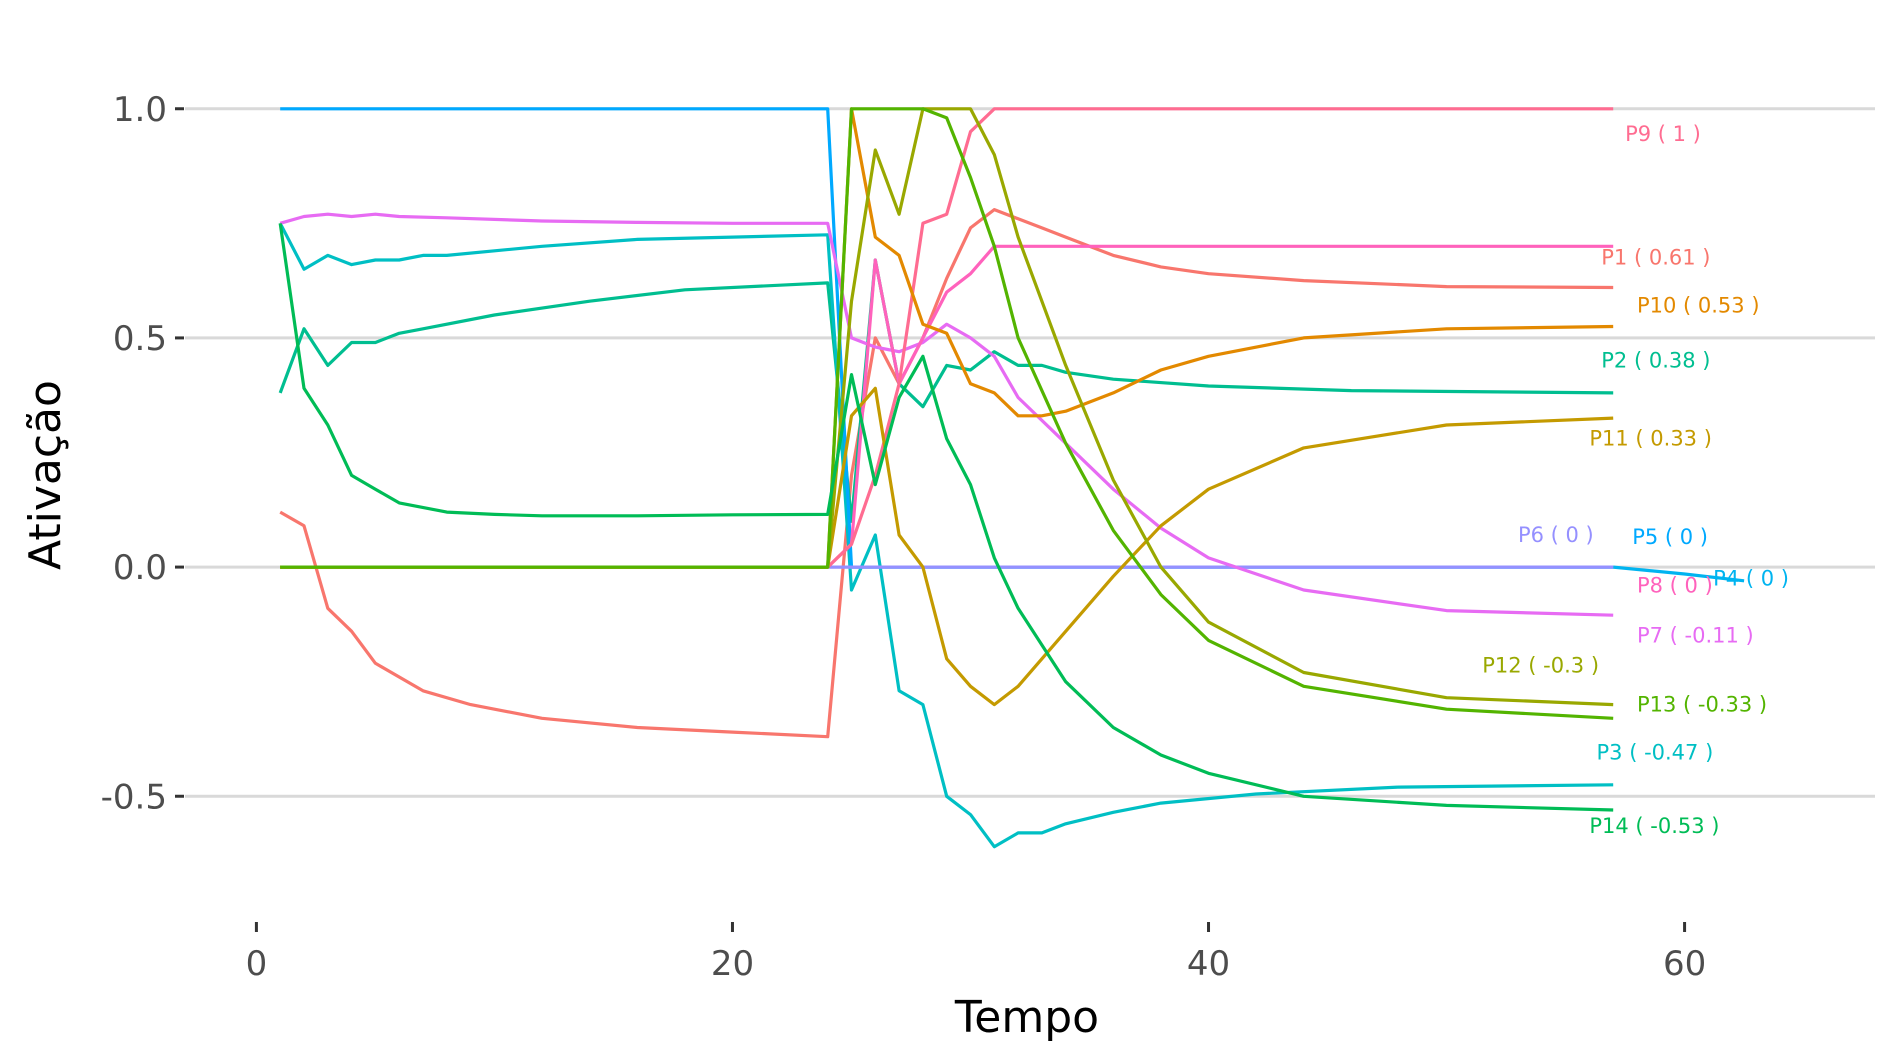  What do you see at coordinates (140, 339) in the screenshot?
I see `y-tick-label: 0.5` at bounding box center [140, 339].